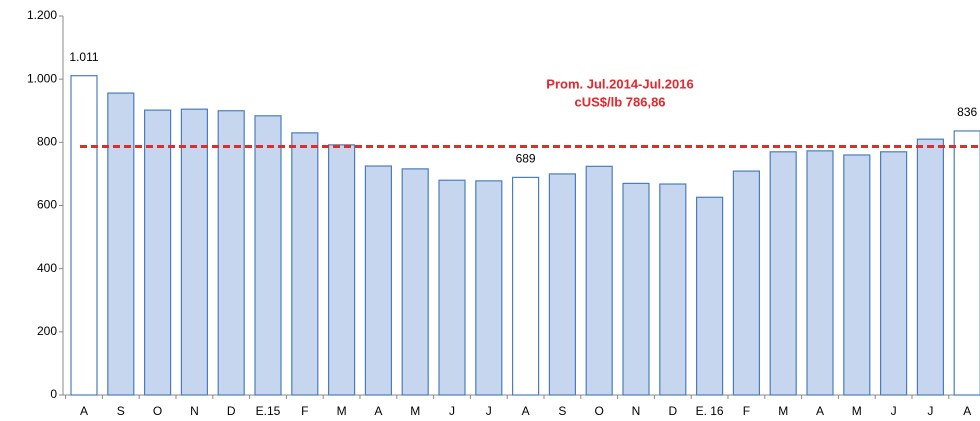 The width and height of the screenshot is (980, 421). What do you see at coordinates (47, 268) in the screenshot?
I see `y-tick-label: 400` at bounding box center [47, 268].